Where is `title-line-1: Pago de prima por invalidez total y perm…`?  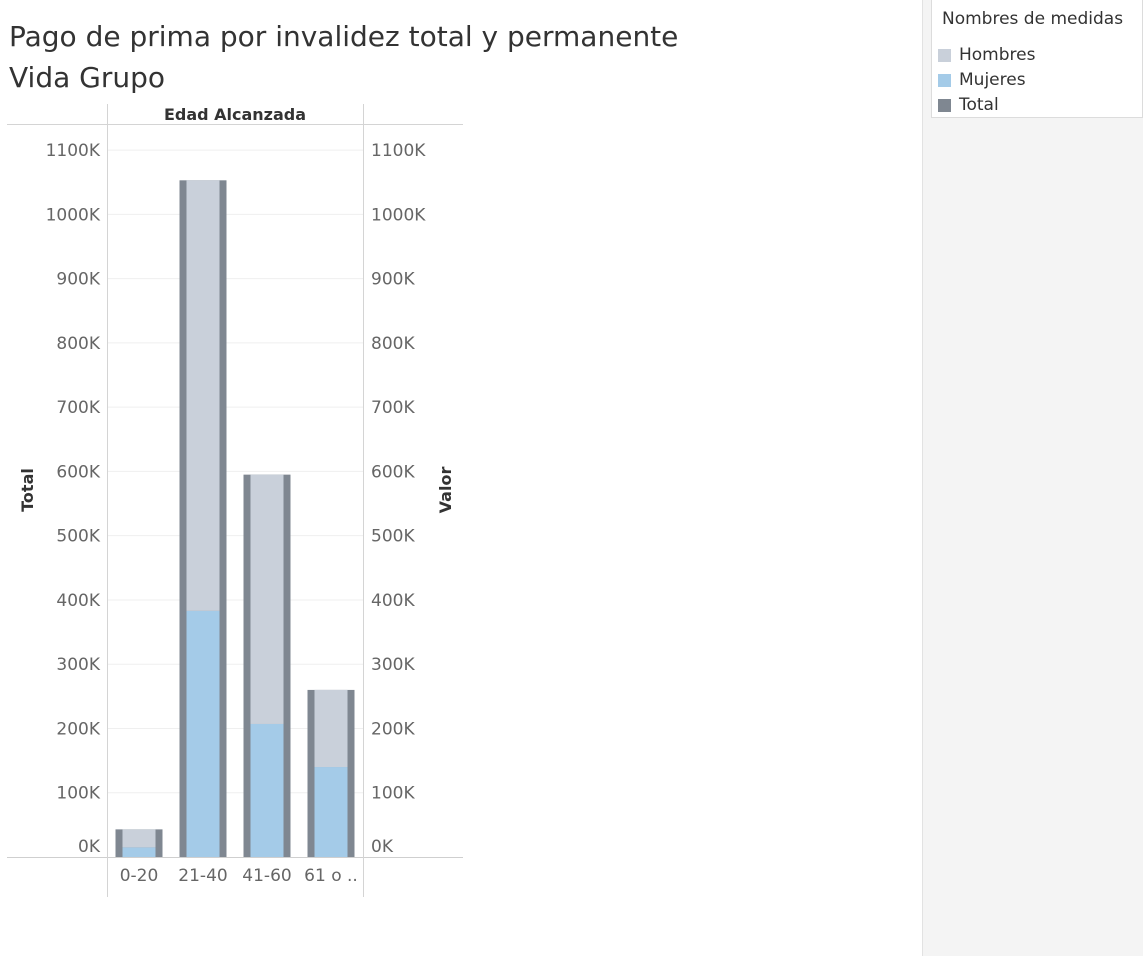
title-line-1: Pago de prima por invalidez total y perm… is located at coordinates (344, 36).